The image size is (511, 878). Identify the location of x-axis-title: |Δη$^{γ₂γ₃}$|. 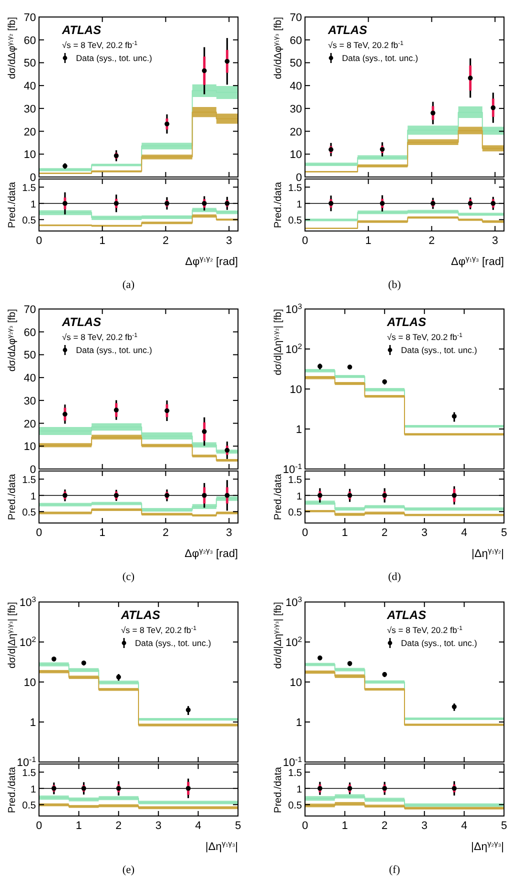
(487, 845).